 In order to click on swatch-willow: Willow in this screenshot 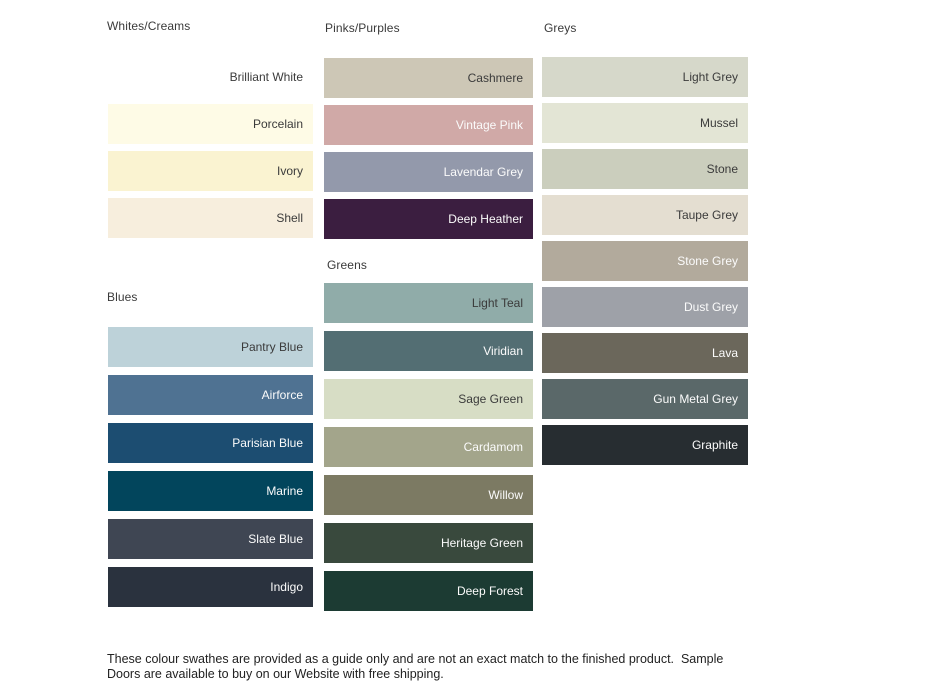, I will do `click(428, 495)`.